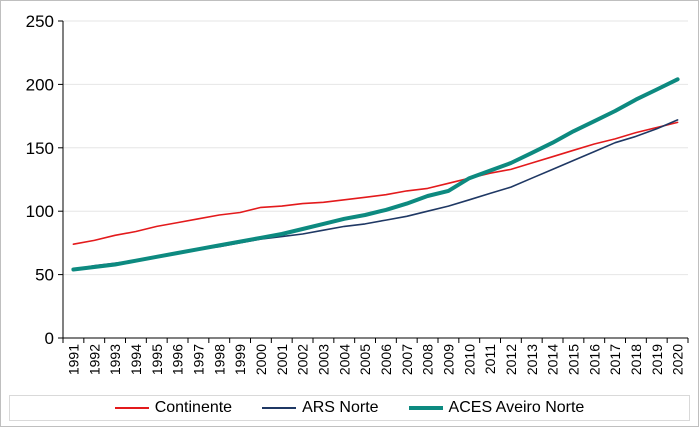 This screenshot has height=427, width=699. What do you see at coordinates (428, 359) in the screenshot?
I see `x-tick-label: 2008` at bounding box center [428, 359].